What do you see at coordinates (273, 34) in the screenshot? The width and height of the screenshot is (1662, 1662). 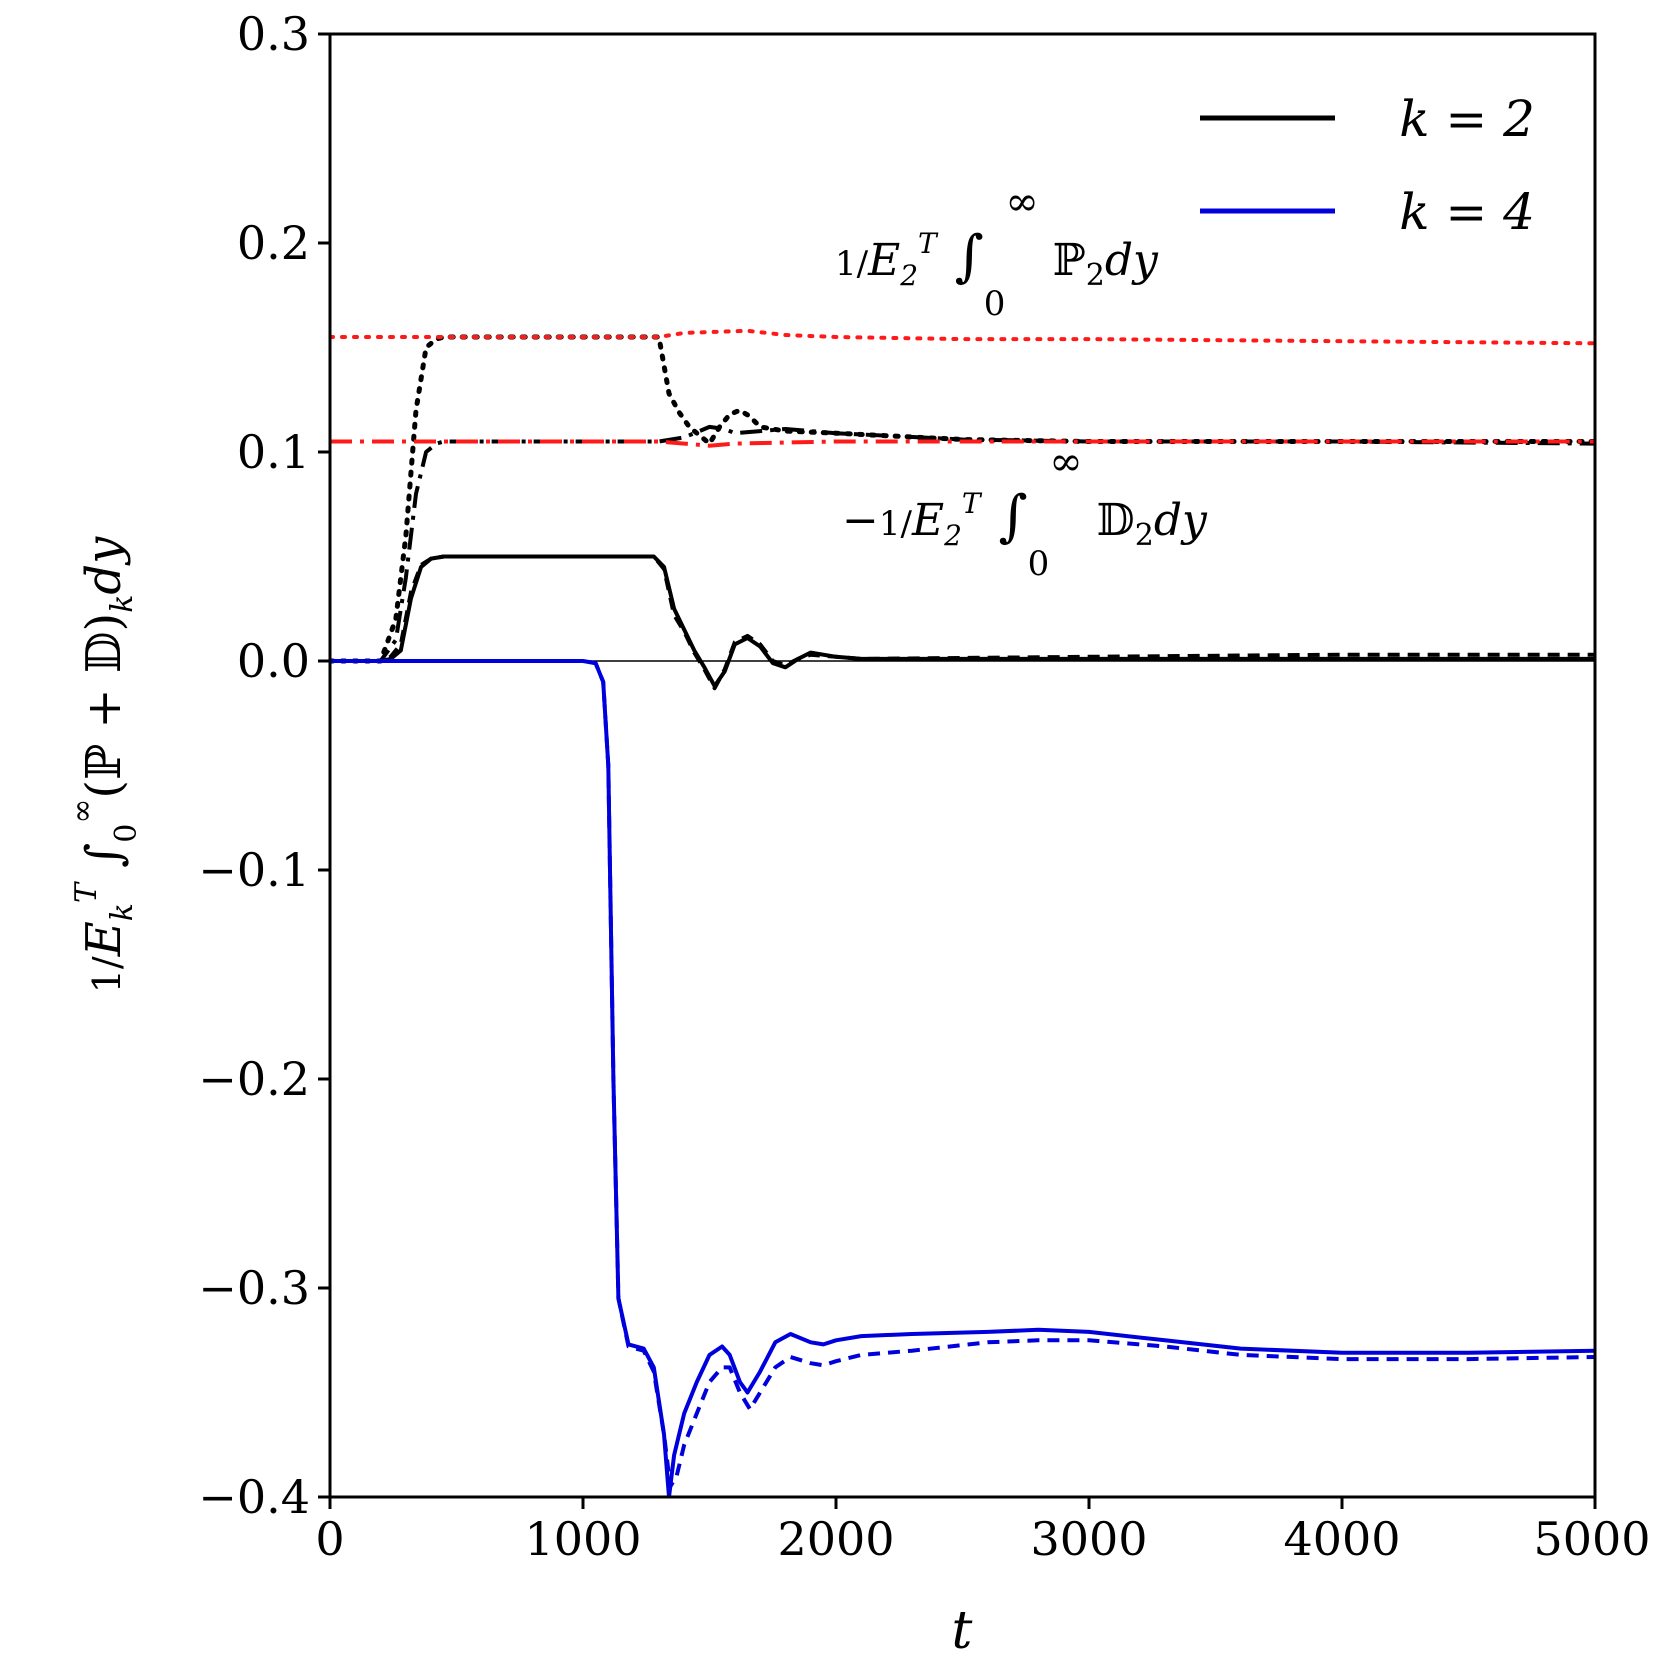 I see `y-tick-label: 0.3` at bounding box center [273, 34].